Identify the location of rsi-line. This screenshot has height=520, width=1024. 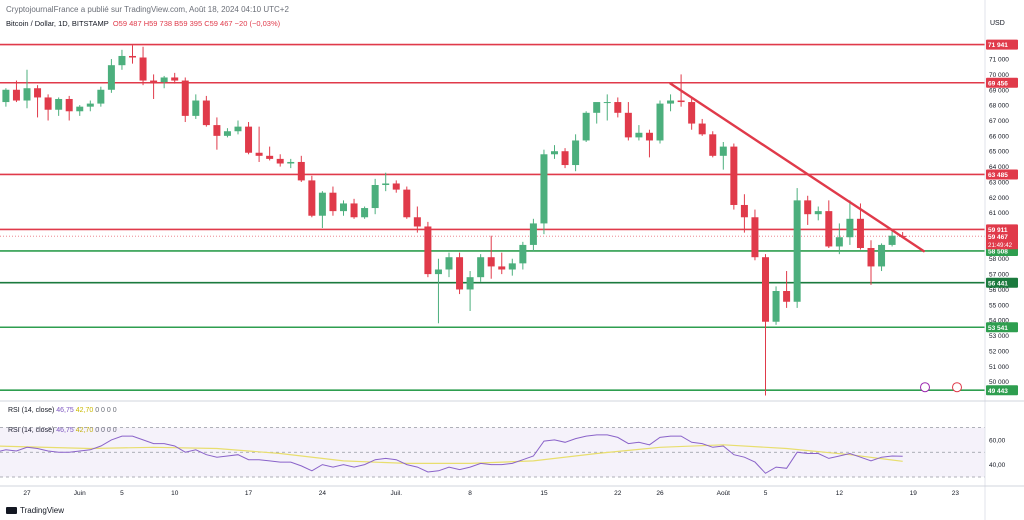
(451, 454).